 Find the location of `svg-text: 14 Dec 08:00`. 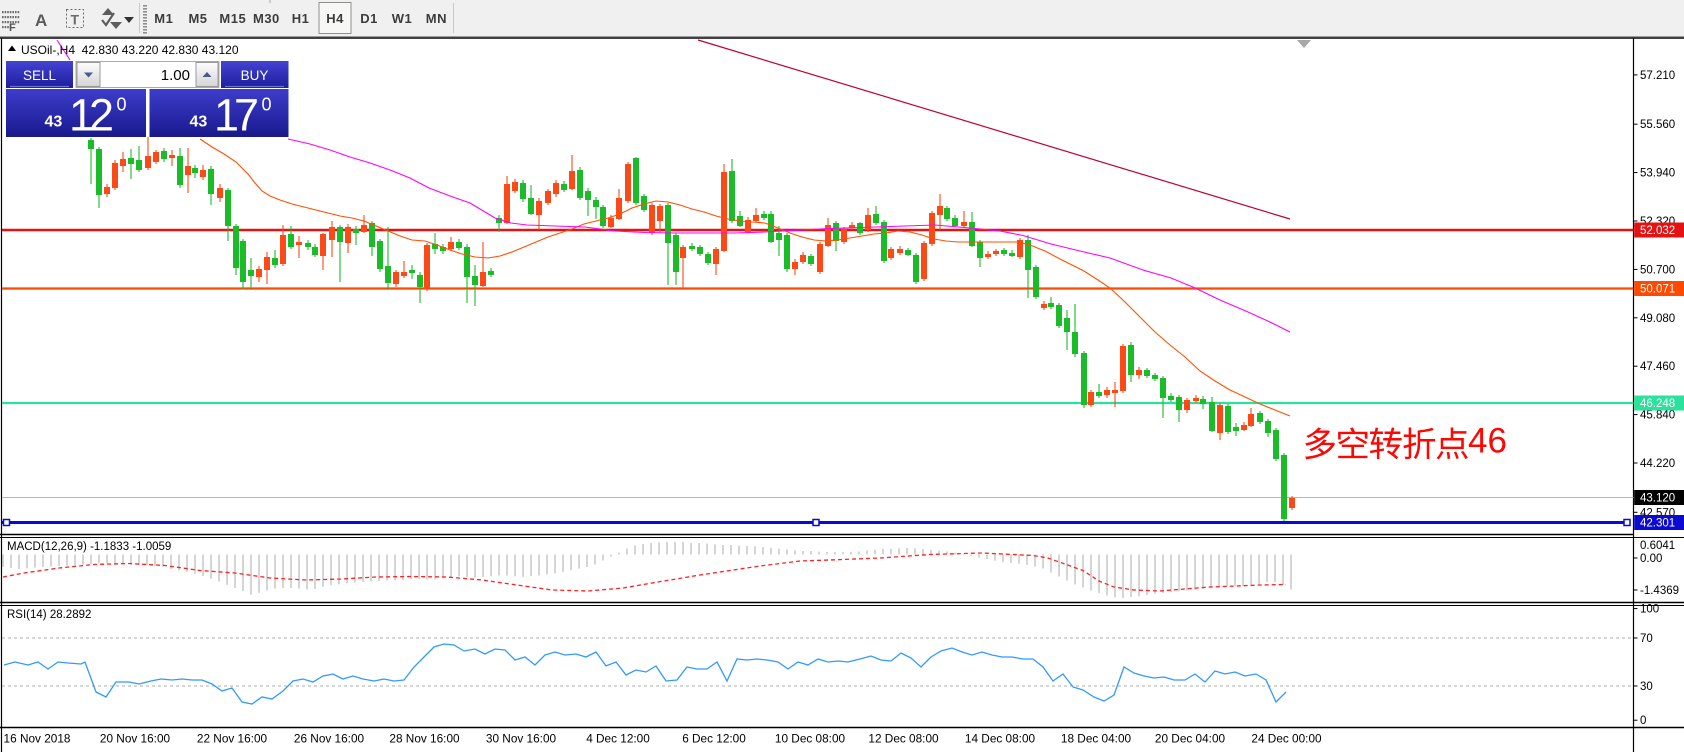

svg-text: 14 Dec 08:00 is located at coordinates (1000, 739).